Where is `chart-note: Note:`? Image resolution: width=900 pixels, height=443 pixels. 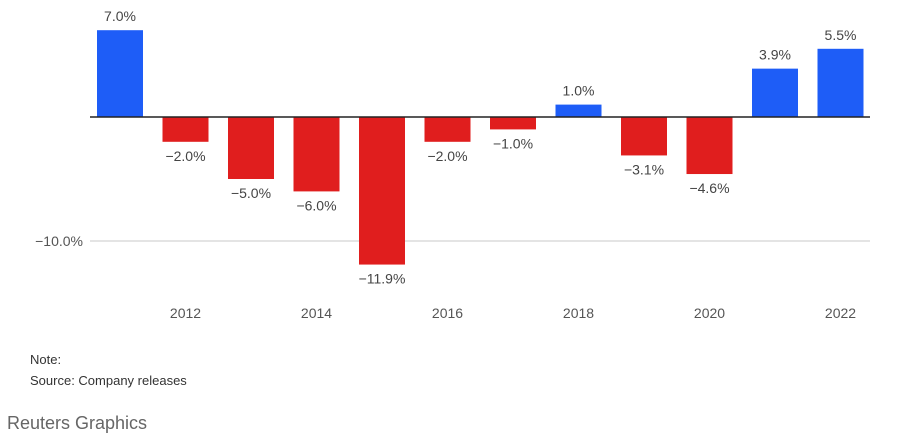 chart-note: Note: is located at coordinates (46, 359).